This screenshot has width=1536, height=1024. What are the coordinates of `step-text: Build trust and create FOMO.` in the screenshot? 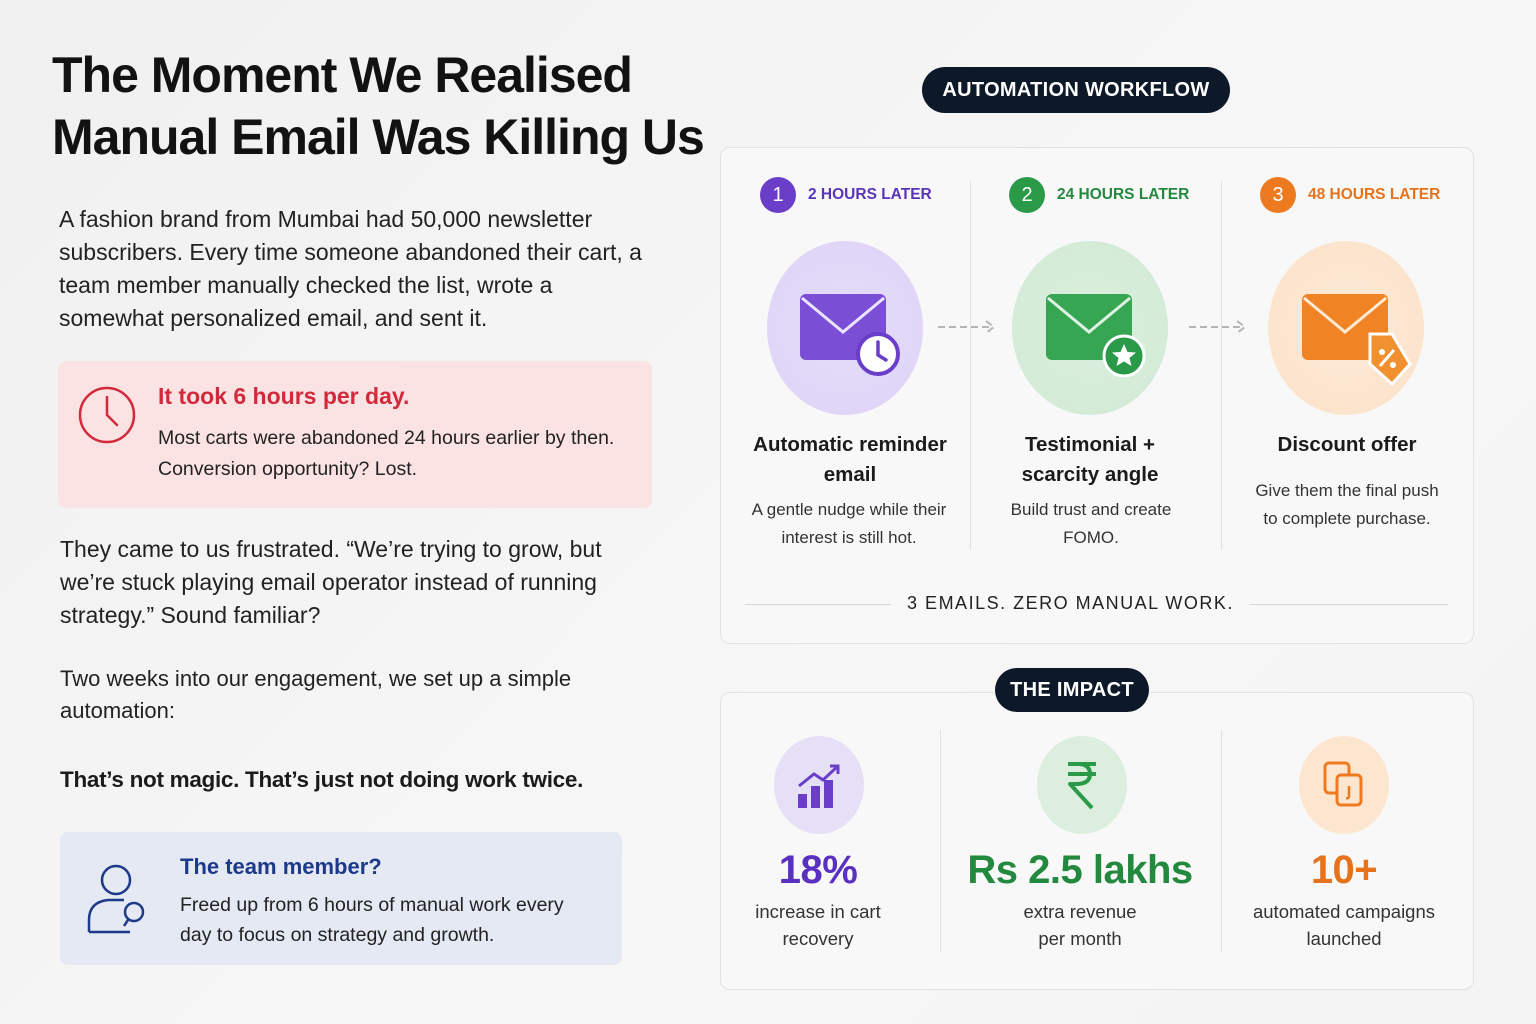 It's located at (1091, 523).